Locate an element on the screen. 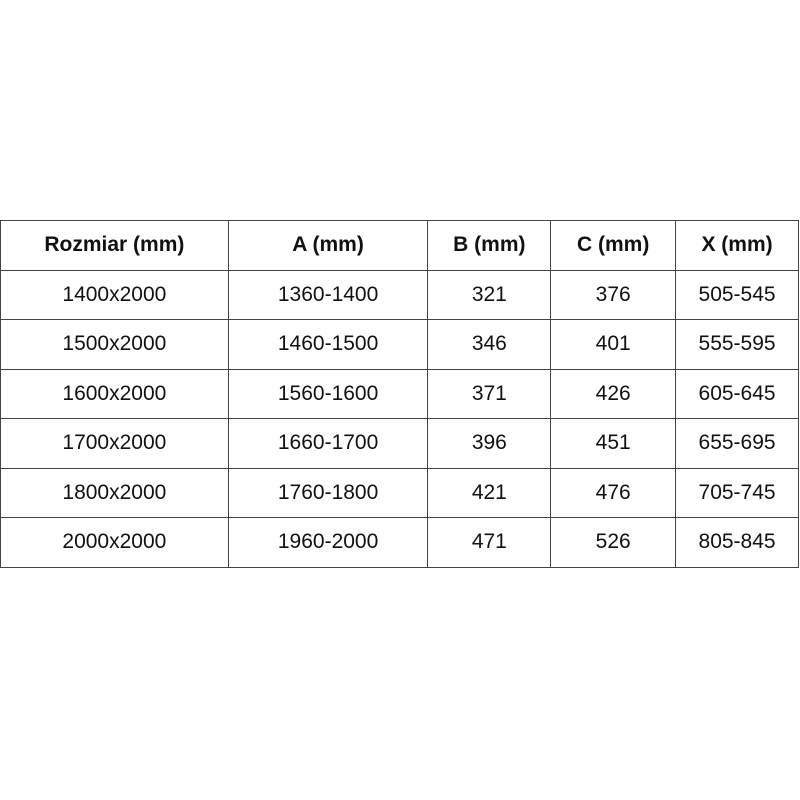 The width and height of the screenshot is (800, 800). cell-x: 805-845 is located at coordinates (737, 542).